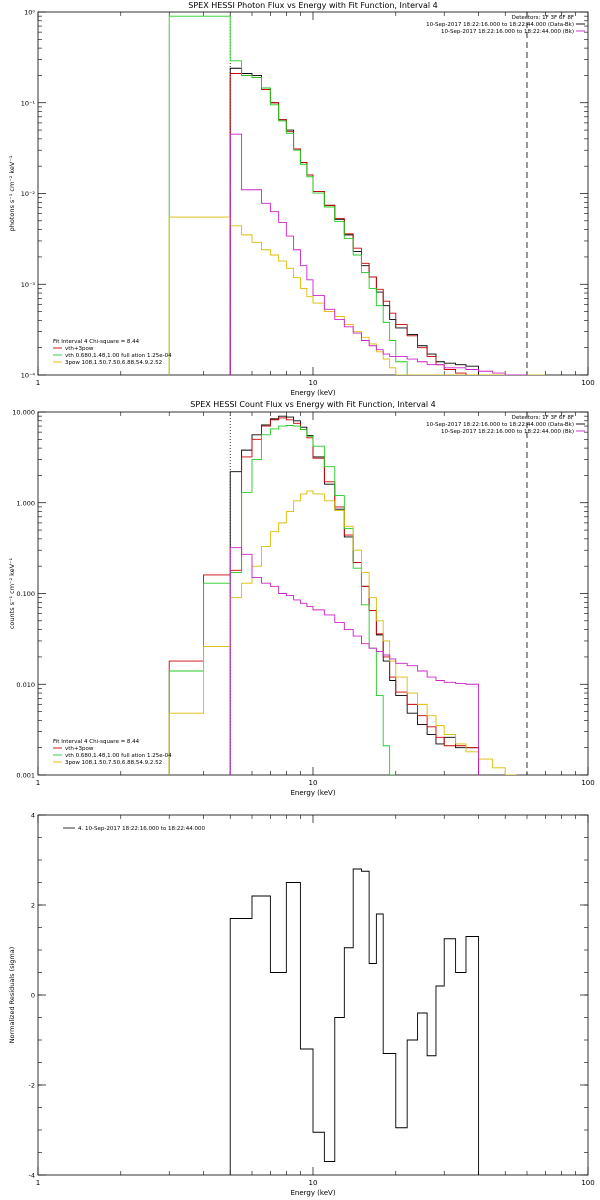 This screenshot has height=1200, width=600. Describe the element at coordinates (12, 995) in the screenshot. I see `y-axis-label: Normalized Residuals (sigma)` at that location.